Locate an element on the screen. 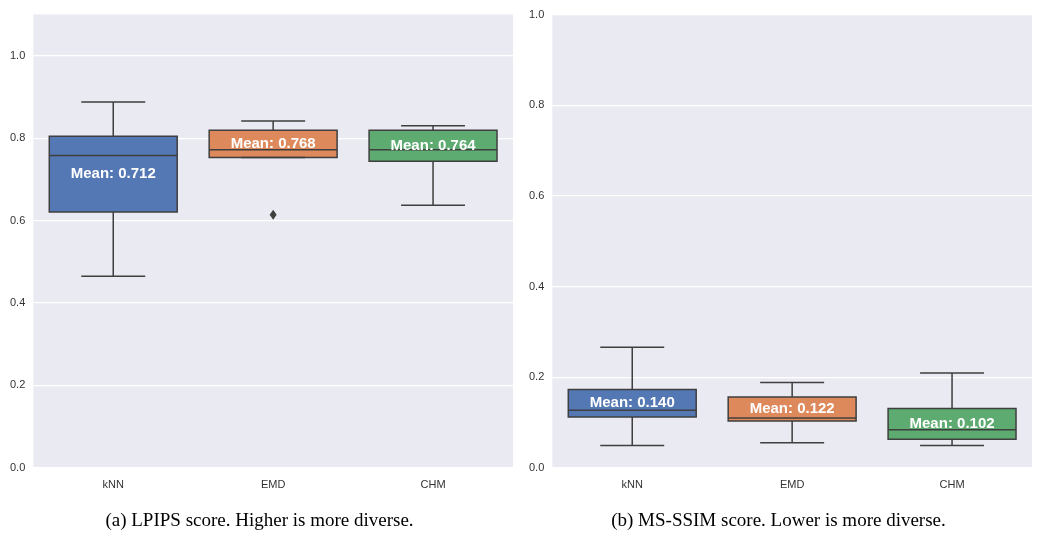  text: (a) LPIPS score. Higher is more diverse. is located at coordinates (259, 520).